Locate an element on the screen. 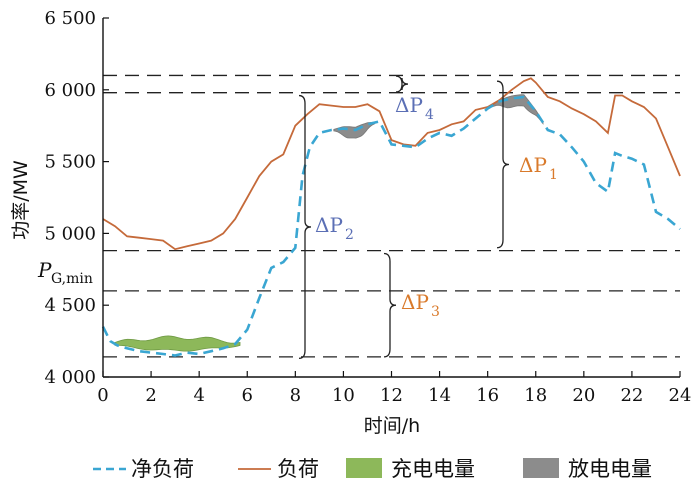 Image resolution: width=700 pixels, height=484 pixels. y-tick-label: 6 500 is located at coordinates (70, 18).